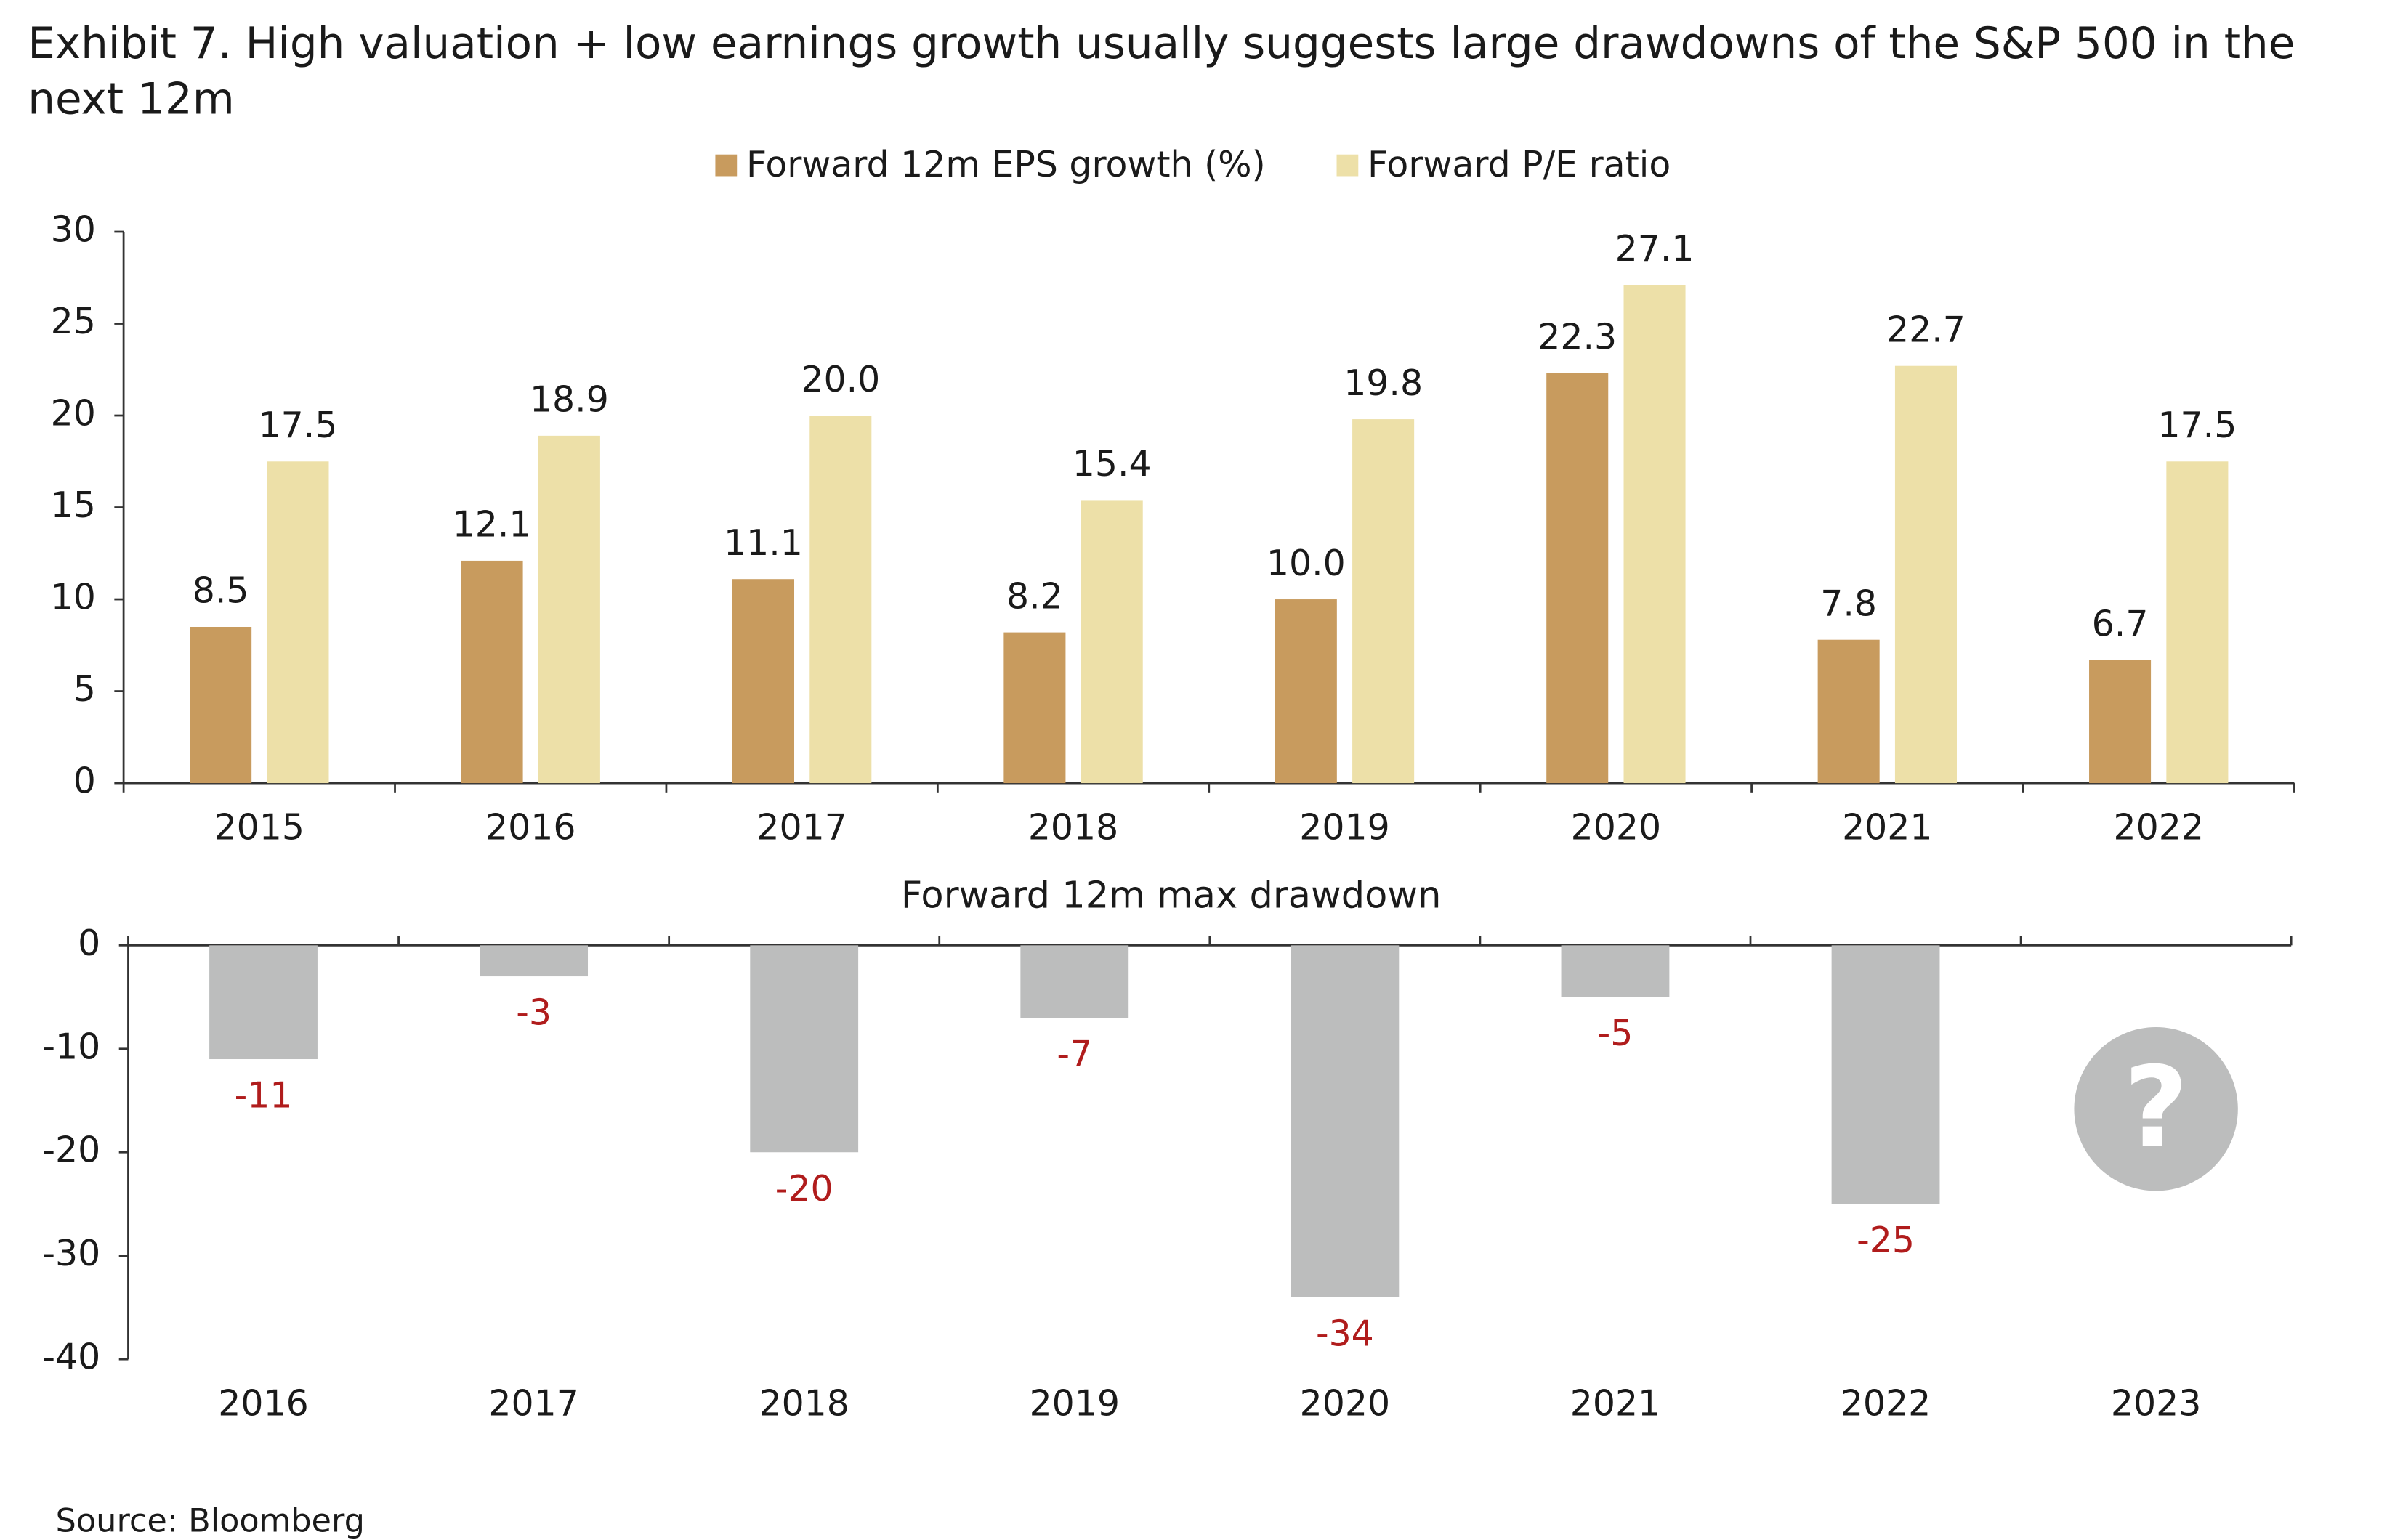 This screenshot has height=1540, width=2387. What do you see at coordinates (1035, 596) in the screenshot?
I see `value-label: 8.2` at bounding box center [1035, 596].